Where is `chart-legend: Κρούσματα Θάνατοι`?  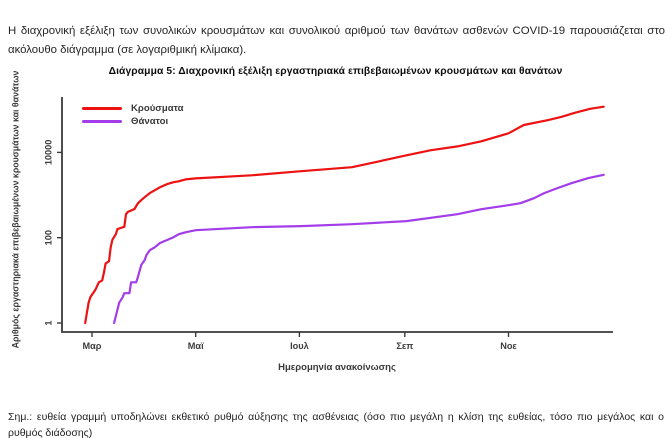
chart-legend: Κρούσματα Θάνατοι is located at coordinates (133, 115).